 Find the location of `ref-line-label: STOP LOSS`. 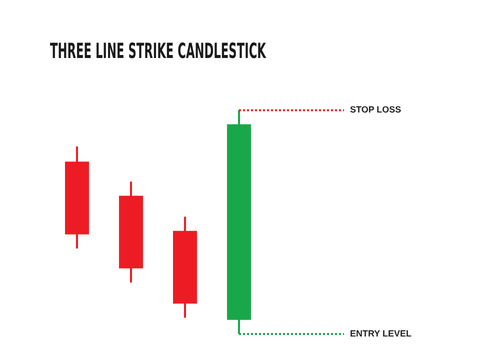

ref-line-label: STOP LOSS is located at coordinates (376, 109).